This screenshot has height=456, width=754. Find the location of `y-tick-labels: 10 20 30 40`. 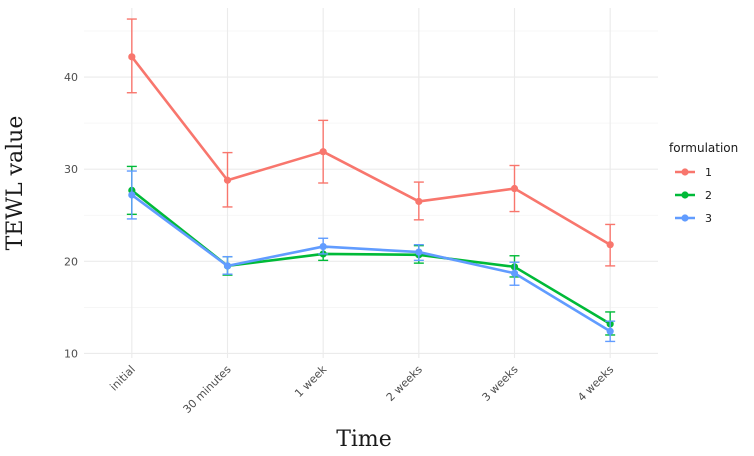

y-tick-labels: 10 20 30 40 is located at coordinates (71, 215).